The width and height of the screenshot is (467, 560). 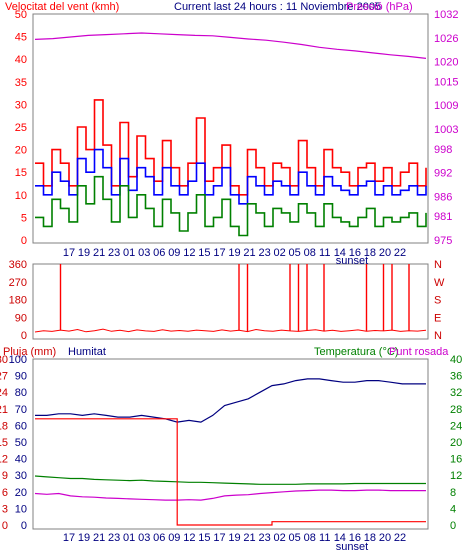 I want to click on temperature-tick-label: 16, so click(x=456, y=460).